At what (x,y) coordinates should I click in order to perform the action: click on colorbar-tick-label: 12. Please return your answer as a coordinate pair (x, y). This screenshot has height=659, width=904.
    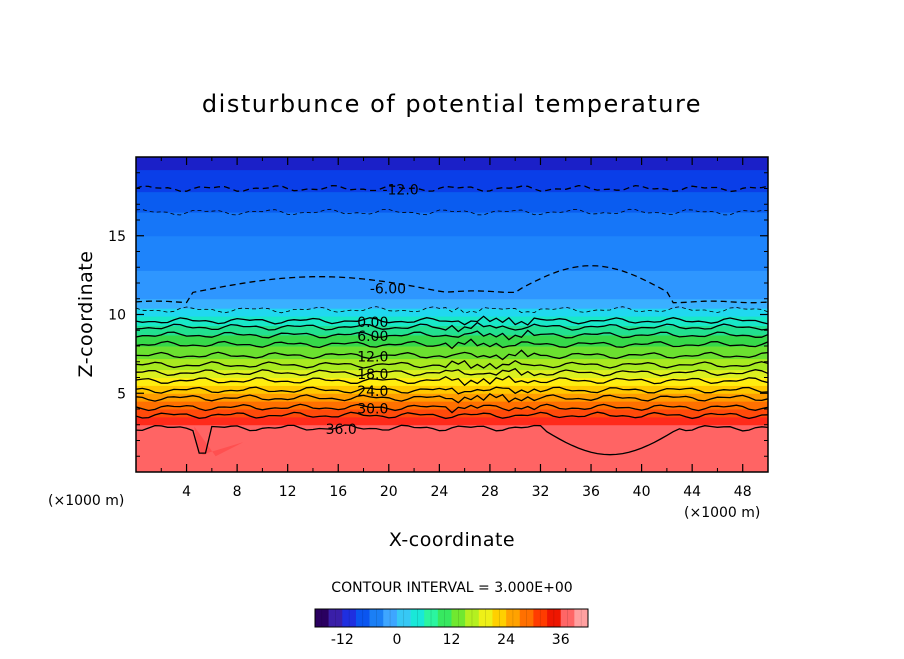
    Looking at the image, I should click on (452, 640).